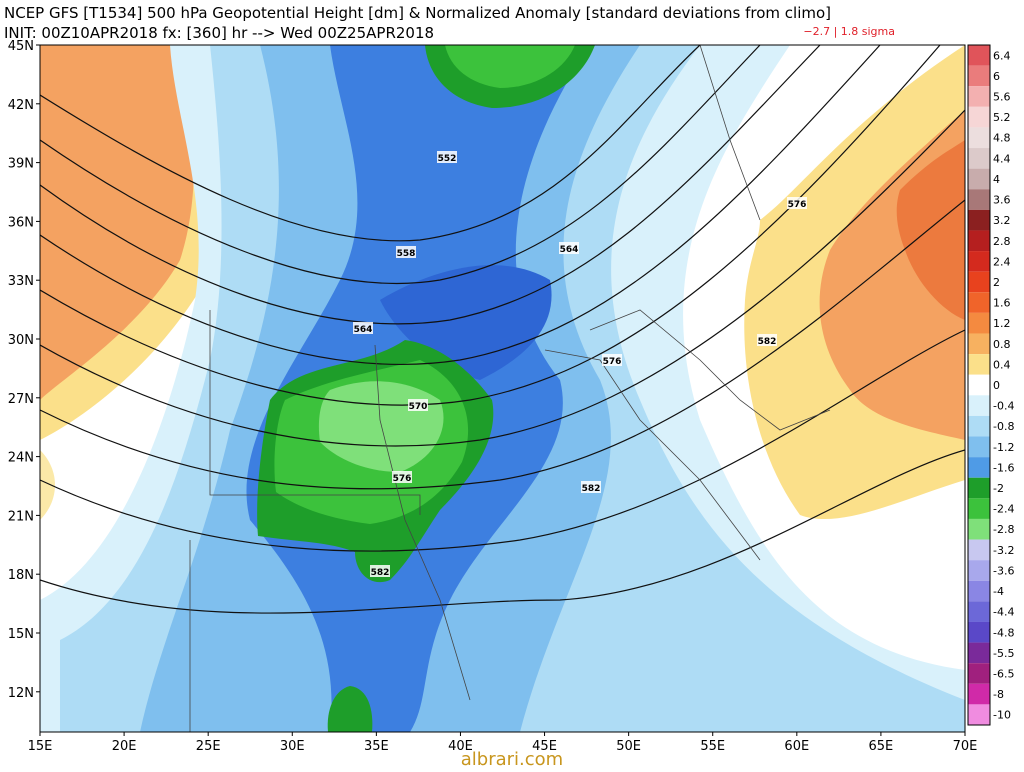 The image size is (1024, 772). What do you see at coordinates (1002, 261) in the screenshot?
I see `colorbar-label: 2.4` at bounding box center [1002, 261].